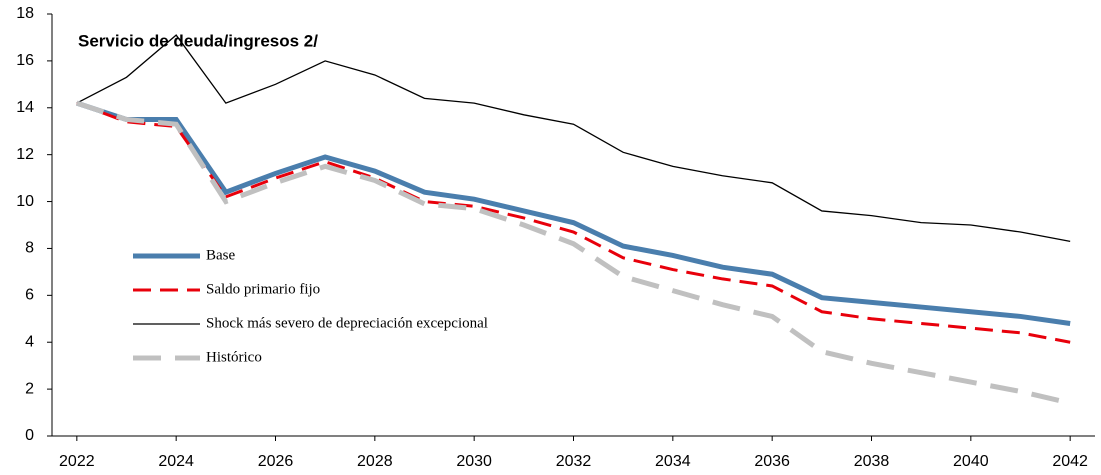 Image resolution: width=1101 pixels, height=475 pixels. What do you see at coordinates (474, 461) in the screenshot?
I see `x-tick-label: 2030` at bounding box center [474, 461].